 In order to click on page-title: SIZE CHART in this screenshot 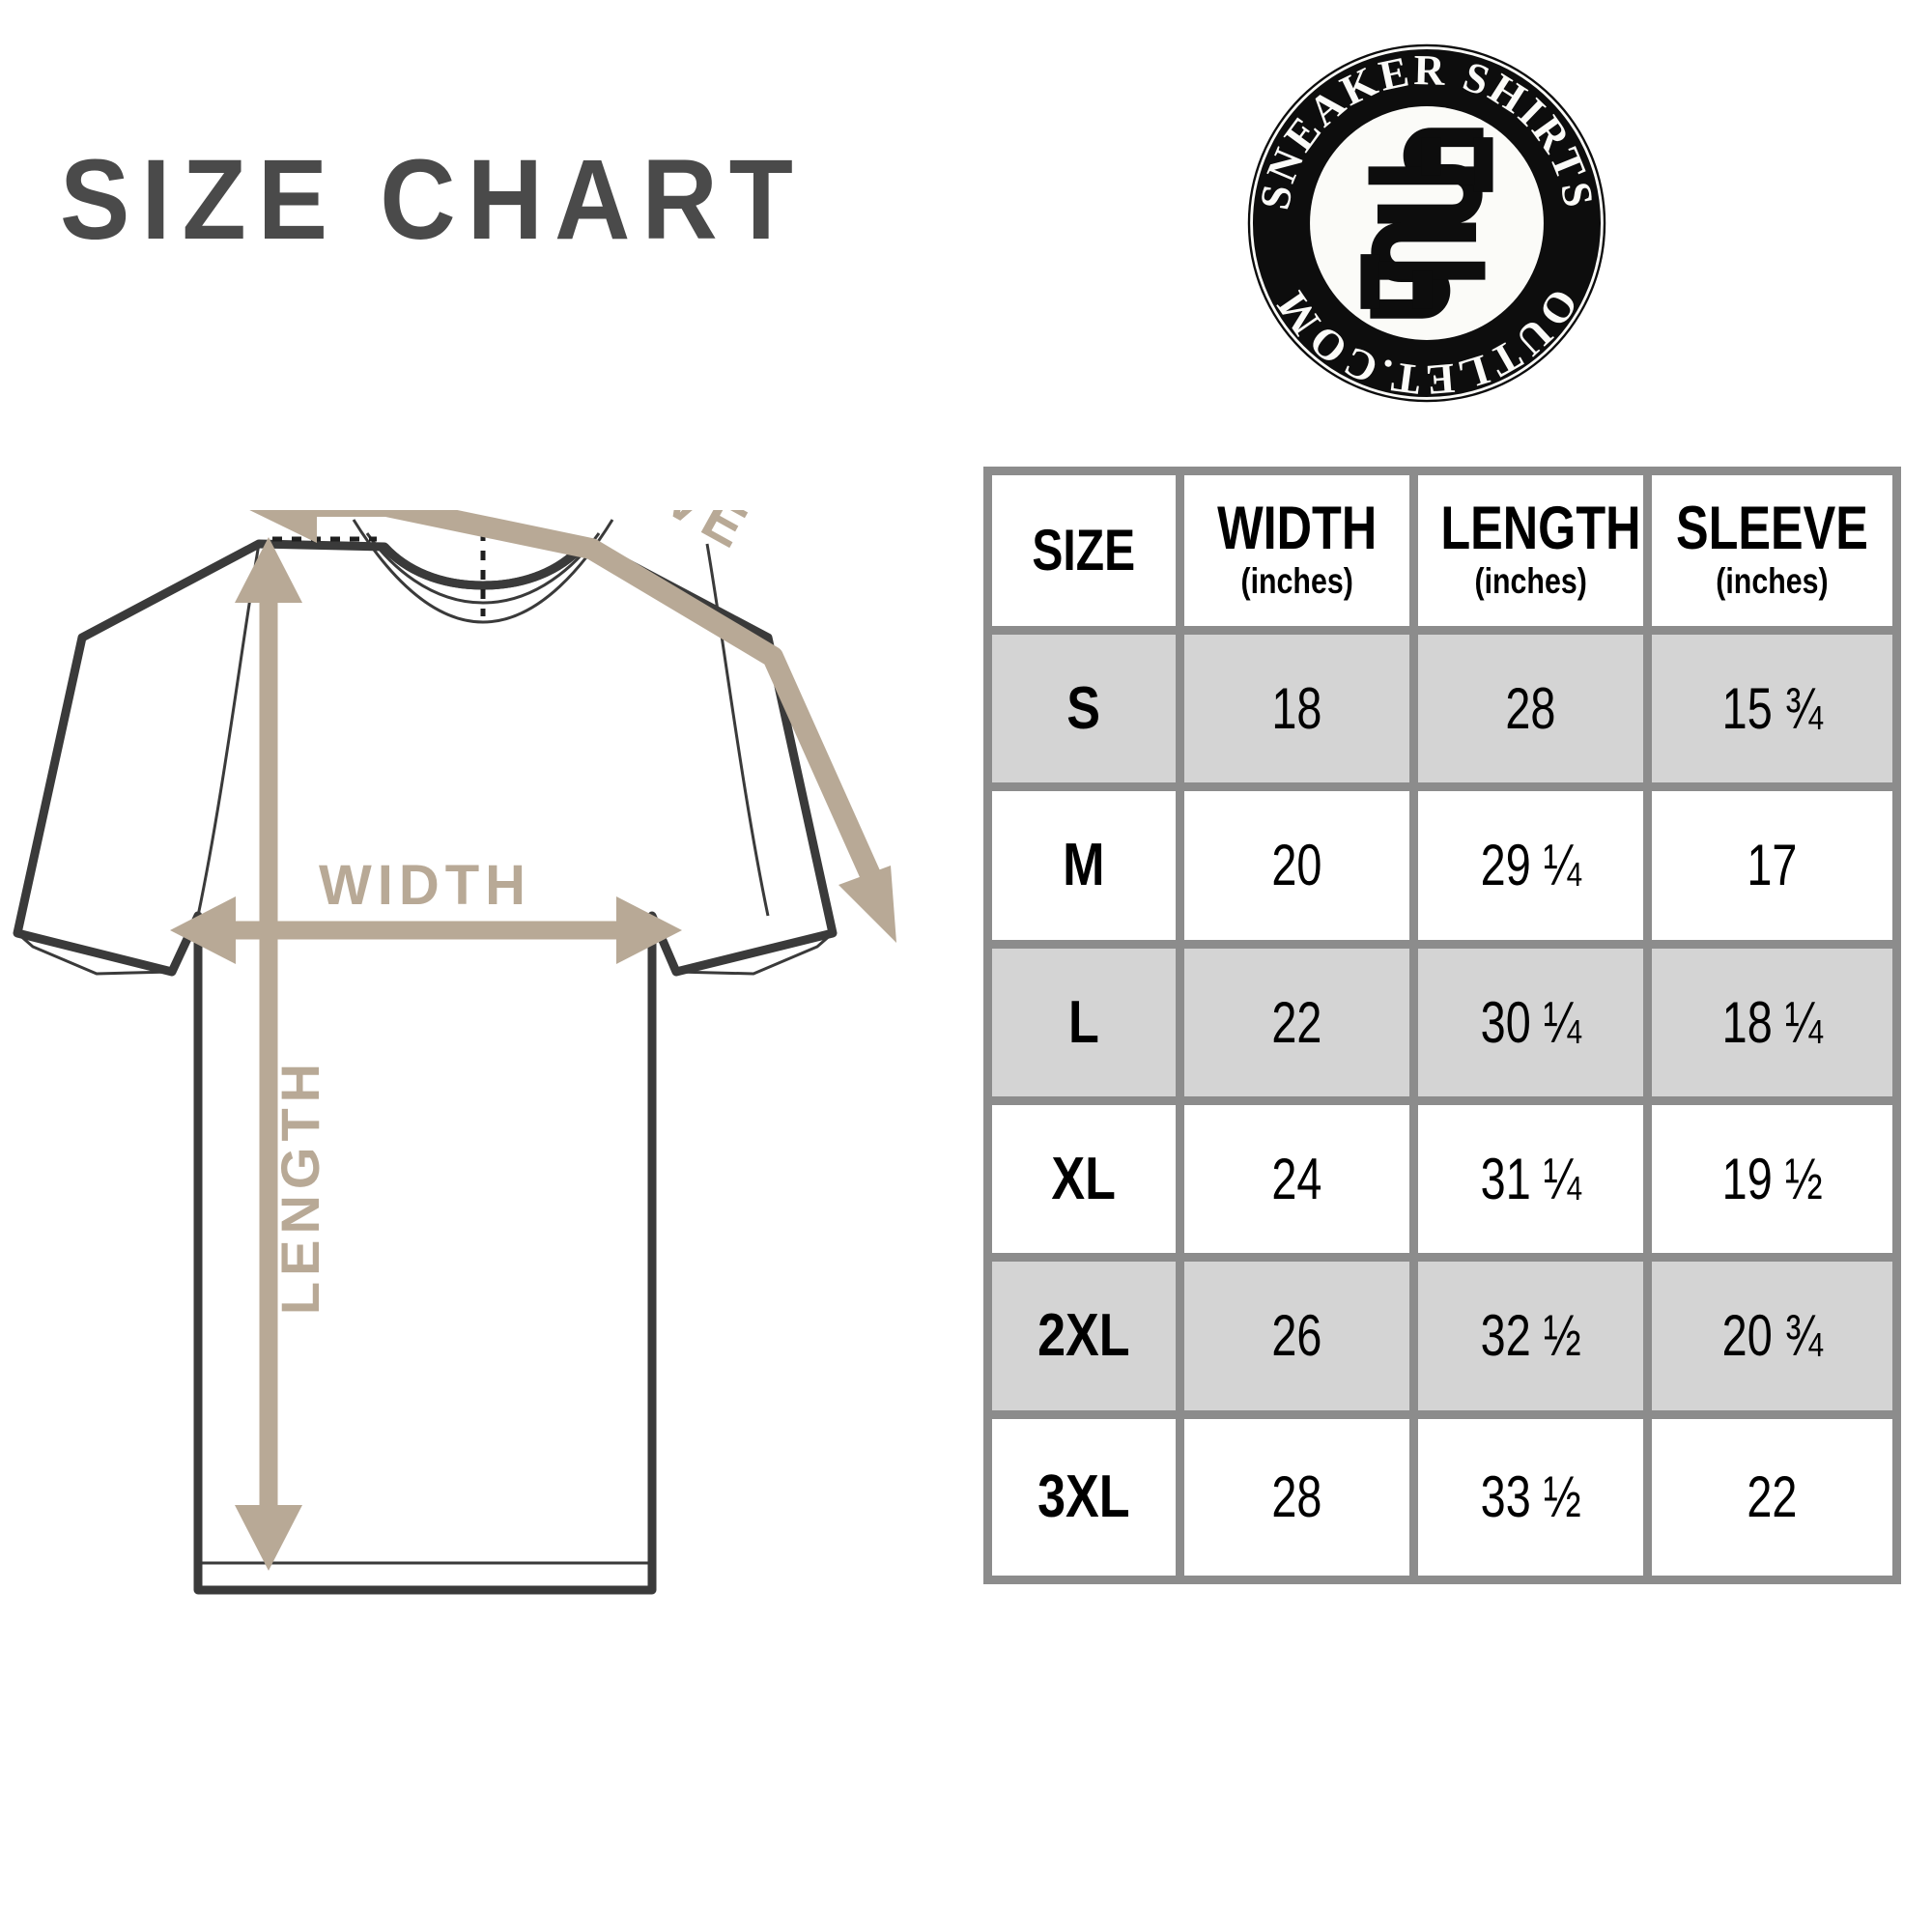, I will do `click(432, 200)`.